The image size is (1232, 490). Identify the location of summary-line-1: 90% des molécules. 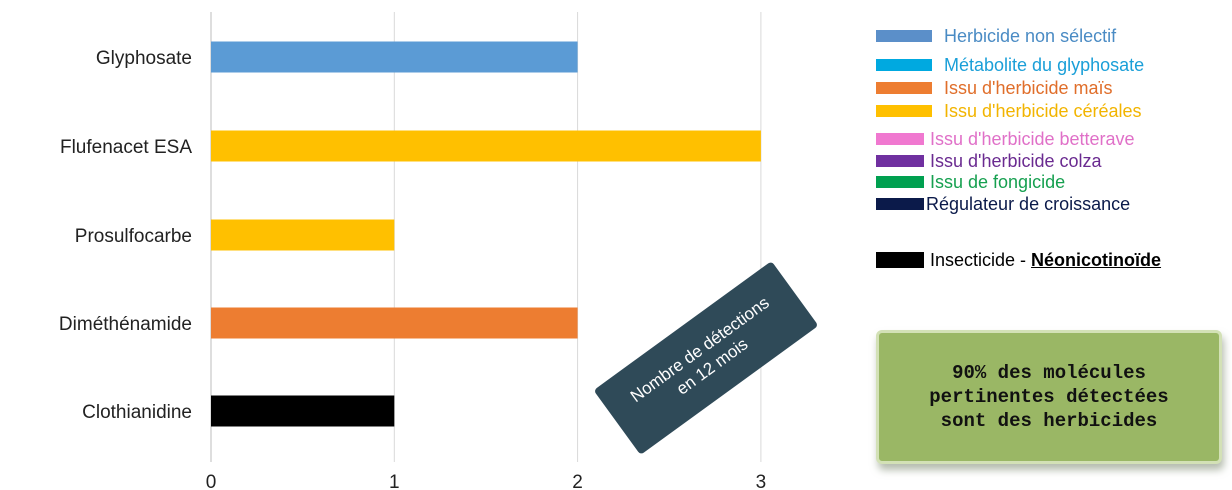
(1049, 373).